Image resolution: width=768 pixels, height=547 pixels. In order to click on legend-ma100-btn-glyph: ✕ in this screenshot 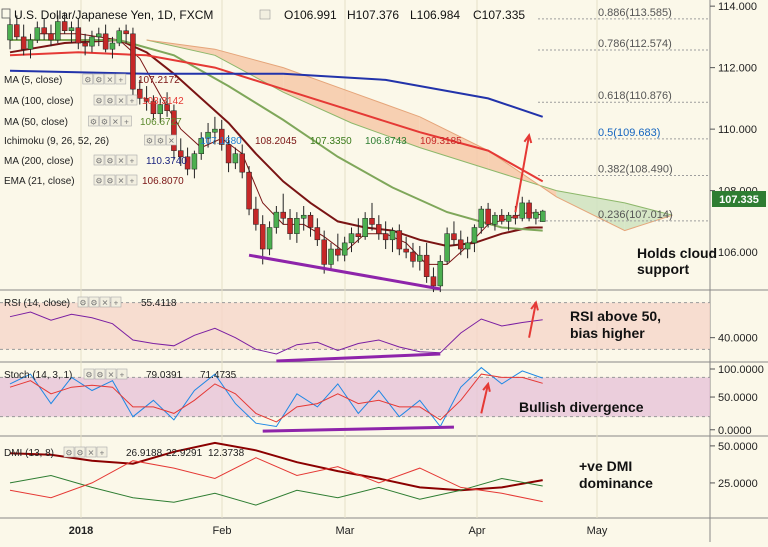, I will do `click(121, 101)`.